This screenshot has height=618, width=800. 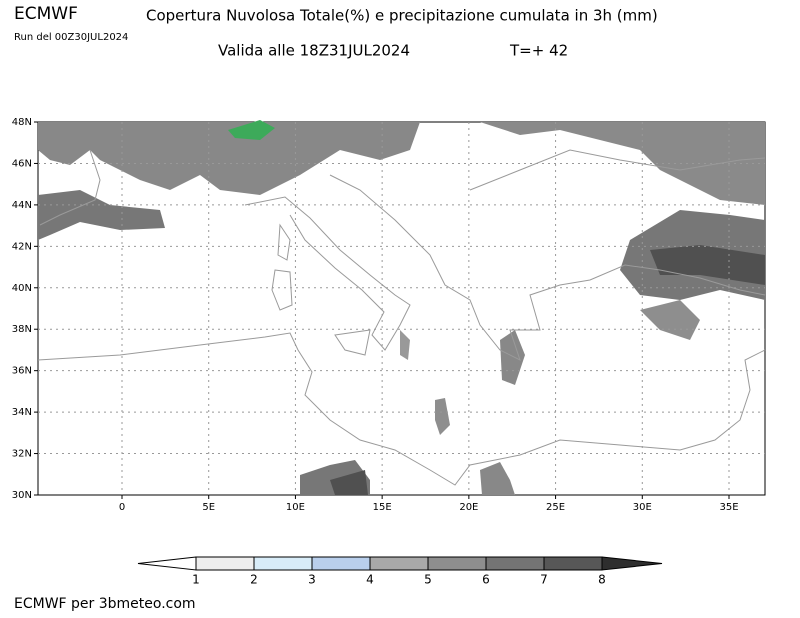 What do you see at coordinates (22, 329) in the screenshot?
I see `lat-label: 38N` at bounding box center [22, 329].